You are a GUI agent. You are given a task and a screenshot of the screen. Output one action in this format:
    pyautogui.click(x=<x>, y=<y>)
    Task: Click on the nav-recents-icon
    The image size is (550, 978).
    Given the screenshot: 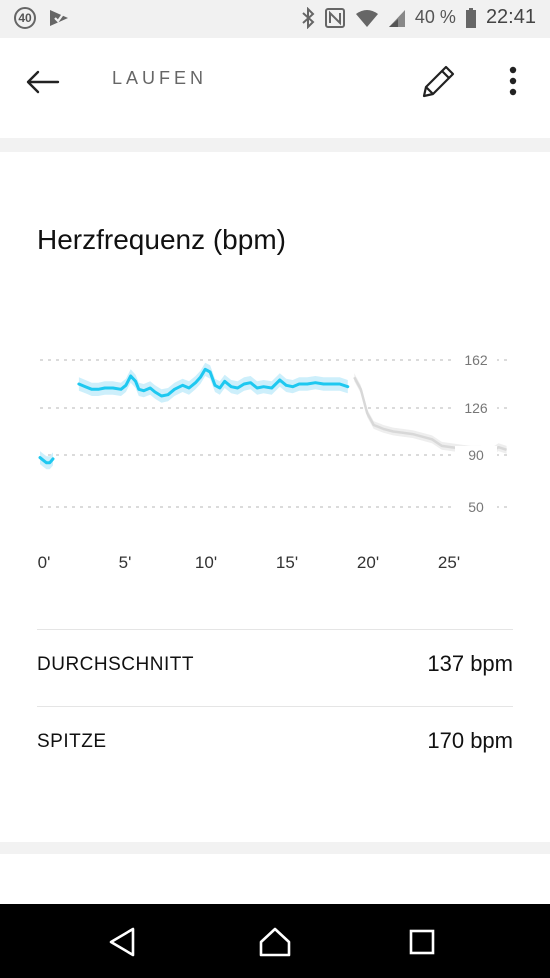 What is the action you would take?
    pyautogui.click(x=422, y=942)
    